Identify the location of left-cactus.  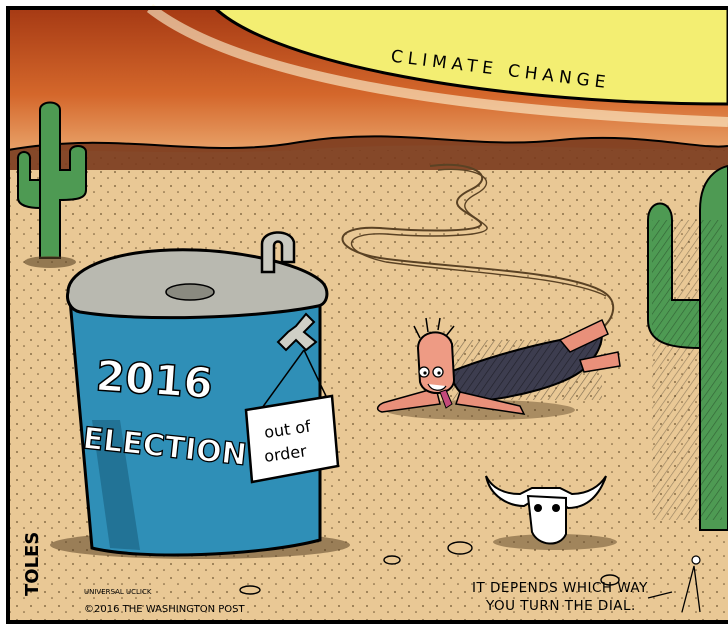
(52, 184).